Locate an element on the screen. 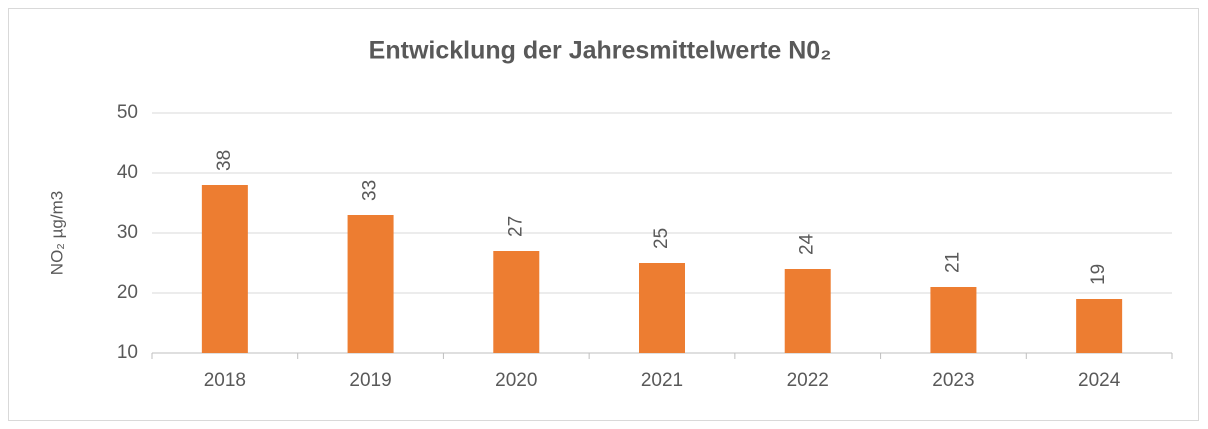 This screenshot has width=1208, height=429. y-tick-label: 50 is located at coordinates (127, 112).